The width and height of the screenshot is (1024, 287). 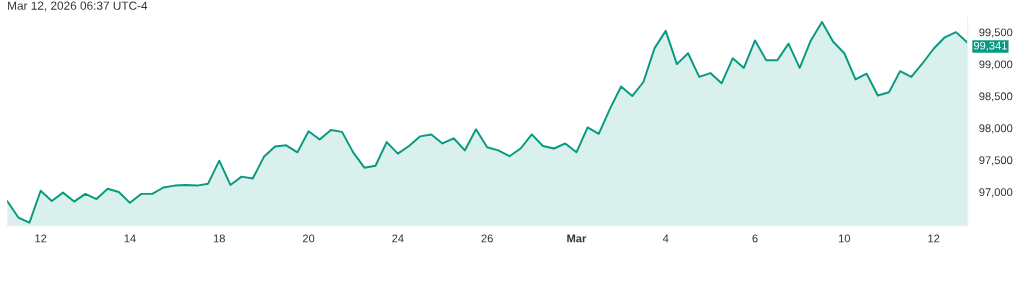 I want to click on text: 99,341, so click(x=990, y=46).